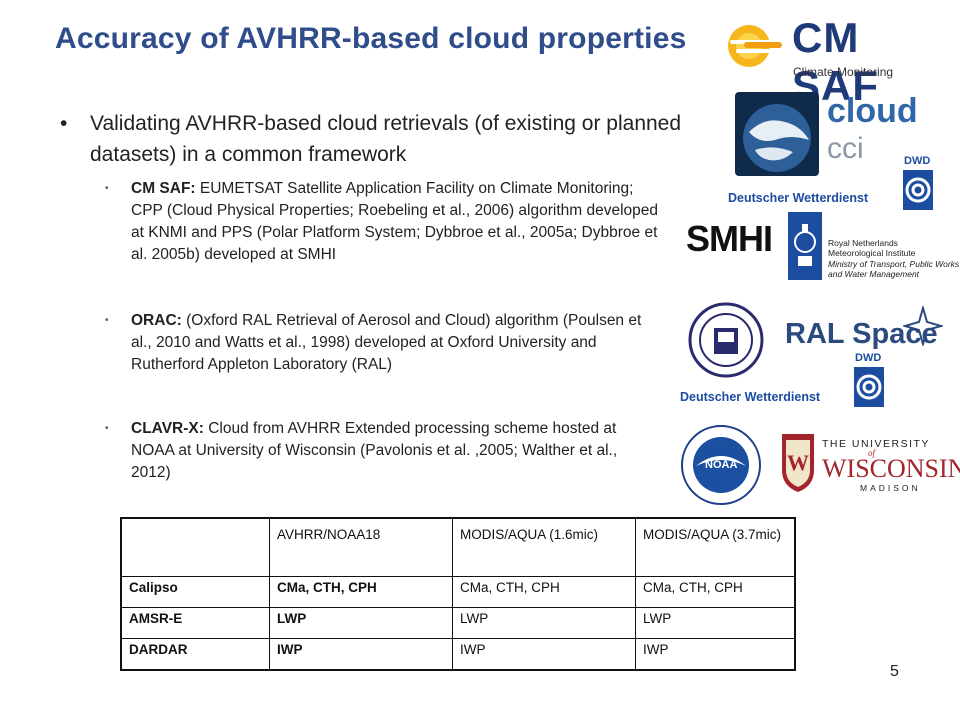 This screenshot has width=960, height=720. Describe the element at coordinates (845, 148) in the screenshot. I see `cci-line2: cci` at that location.